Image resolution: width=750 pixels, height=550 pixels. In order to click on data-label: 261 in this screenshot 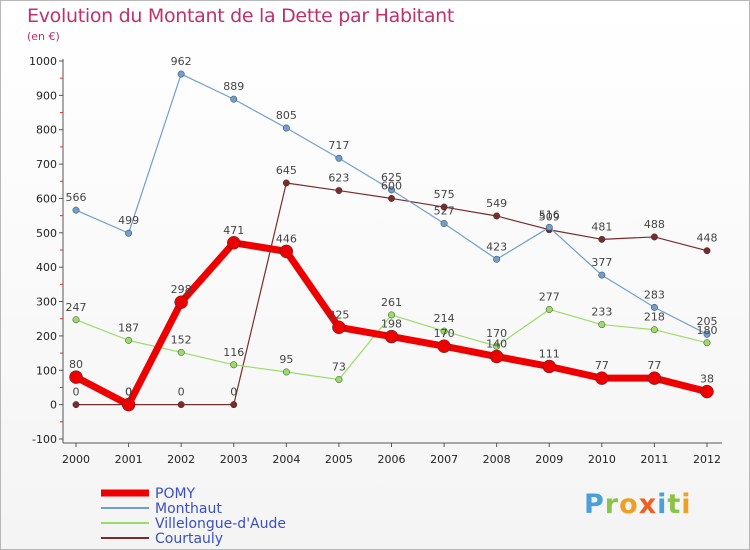, I will do `click(391, 302)`.